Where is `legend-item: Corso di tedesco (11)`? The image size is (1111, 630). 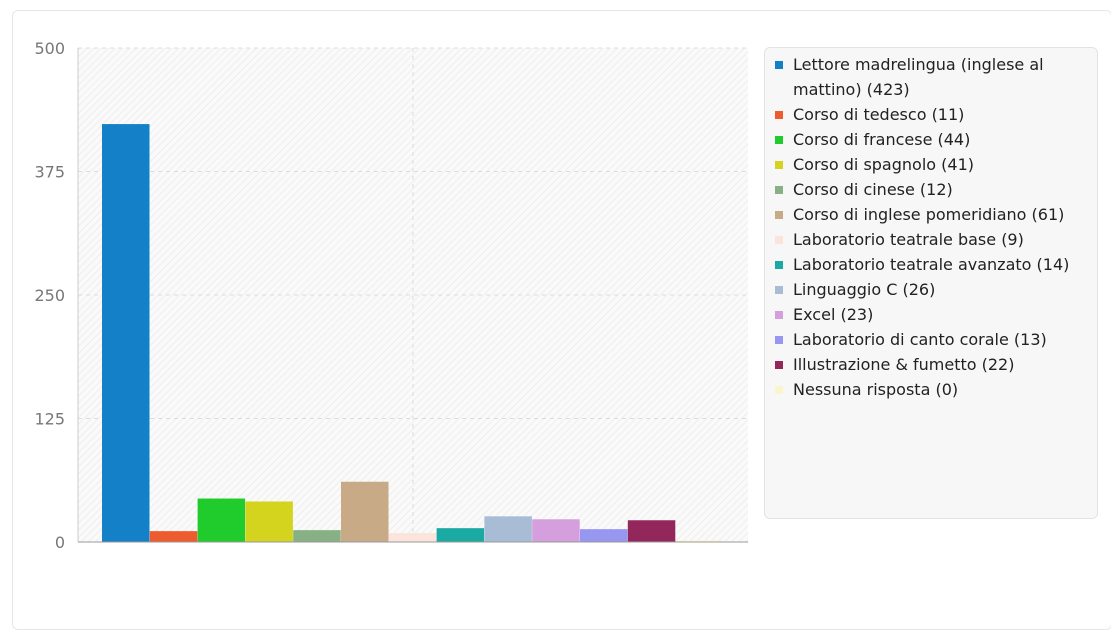
legend-item: Corso di tedesco (11) is located at coordinates (936, 114).